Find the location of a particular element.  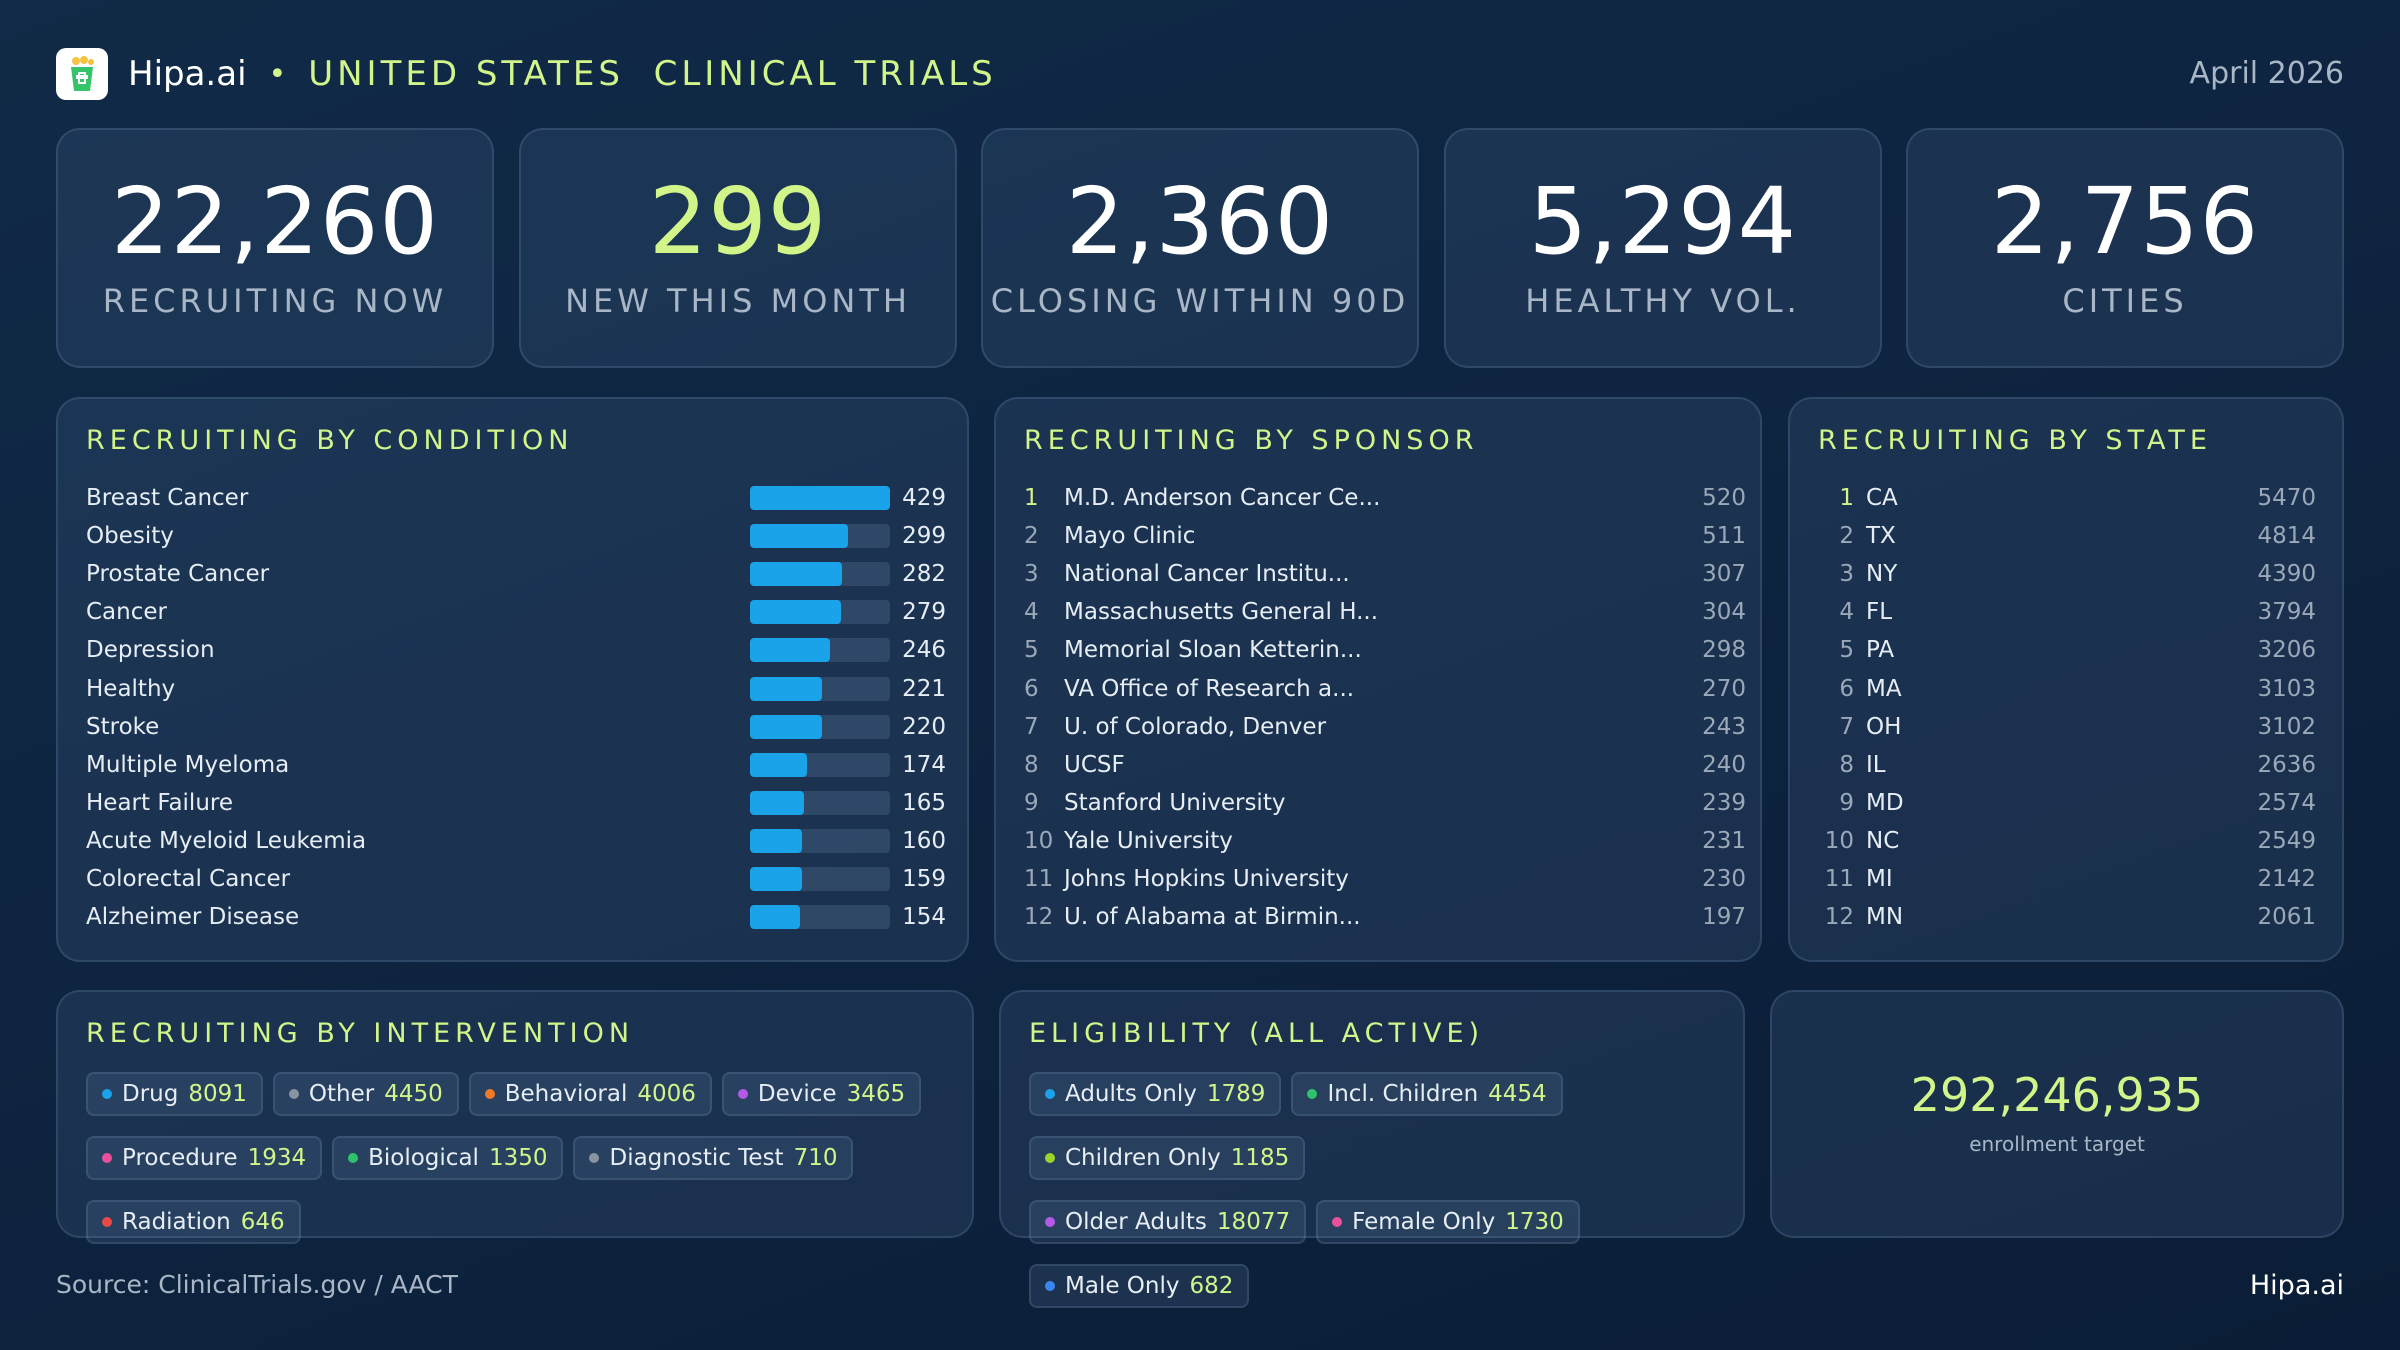

eligibility-chip: Incl. Children 4454 is located at coordinates (1427, 1094).